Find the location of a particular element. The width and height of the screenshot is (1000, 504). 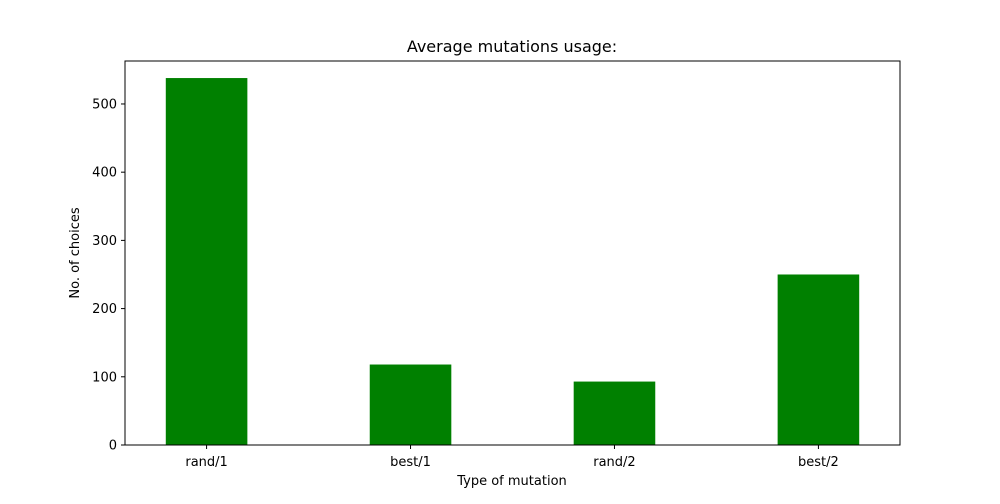

x-axis-ticks: rand/1 best/1 rand/2 best/2 is located at coordinates (512, 457).